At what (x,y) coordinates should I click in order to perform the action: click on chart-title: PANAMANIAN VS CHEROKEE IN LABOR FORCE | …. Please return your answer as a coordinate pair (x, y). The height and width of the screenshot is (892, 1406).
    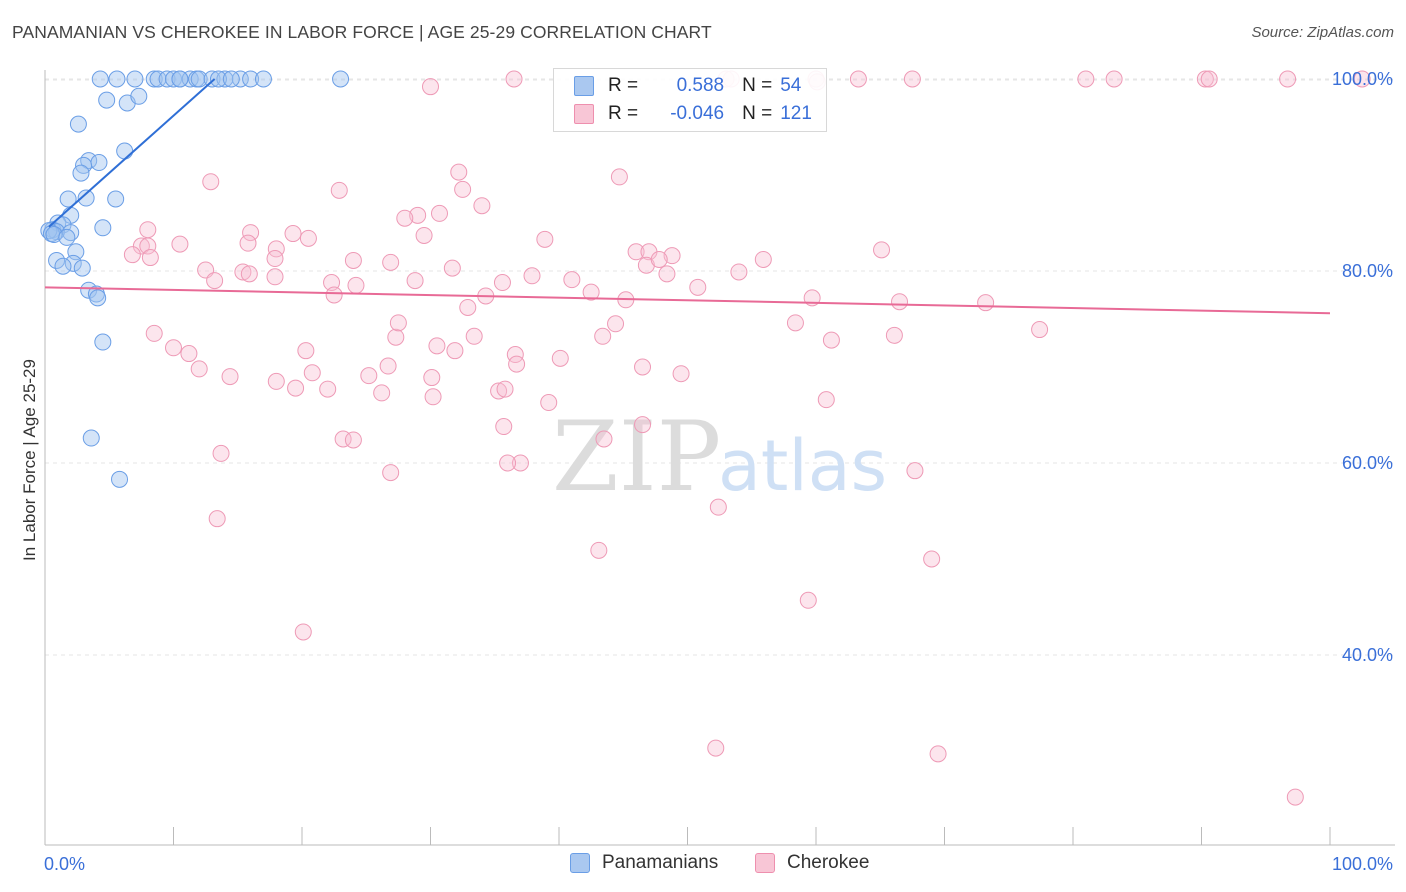
    Looking at the image, I should click on (362, 32).